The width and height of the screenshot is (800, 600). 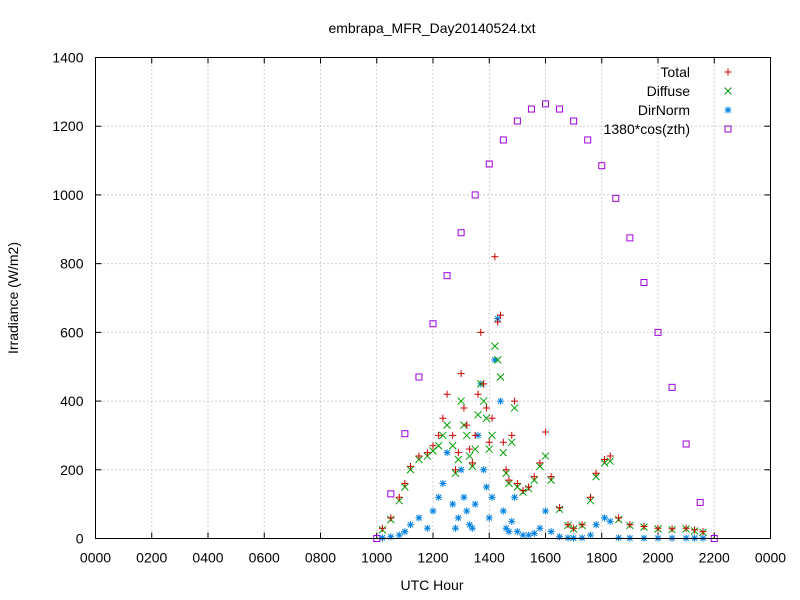 What do you see at coordinates (80, 539) in the screenshot?
I see `y-tick-label: 0` at bounding box center [80, 539].